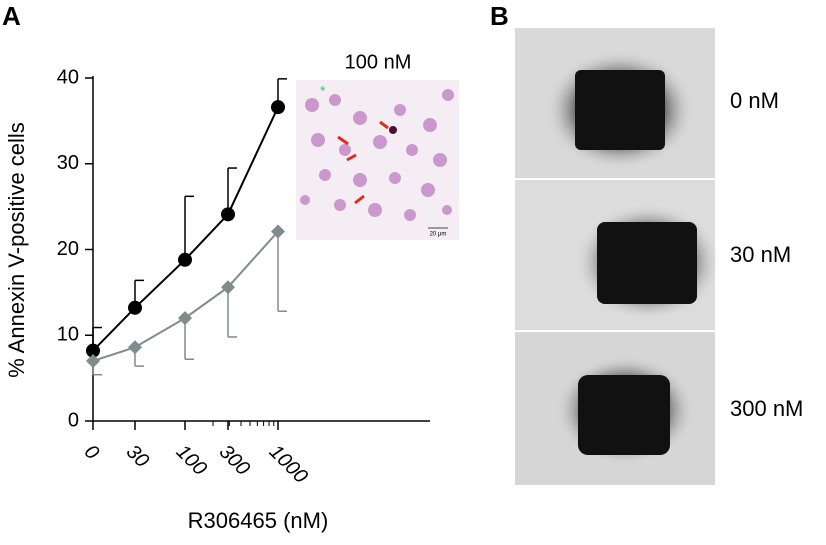 This screenshot has height=545, width=826. Describe the element at coordinates (258, 520) in the screenshot. I see `x-axis-label: R306465 (nM)` at that location.